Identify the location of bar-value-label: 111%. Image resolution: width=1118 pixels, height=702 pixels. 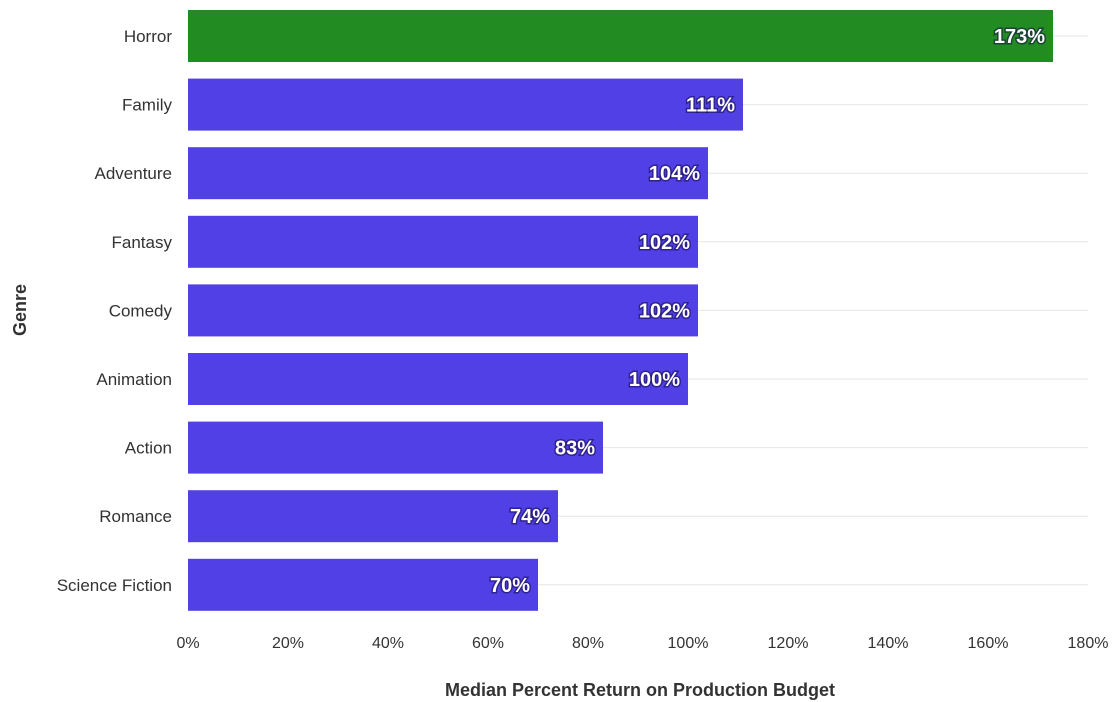
(710, 106).